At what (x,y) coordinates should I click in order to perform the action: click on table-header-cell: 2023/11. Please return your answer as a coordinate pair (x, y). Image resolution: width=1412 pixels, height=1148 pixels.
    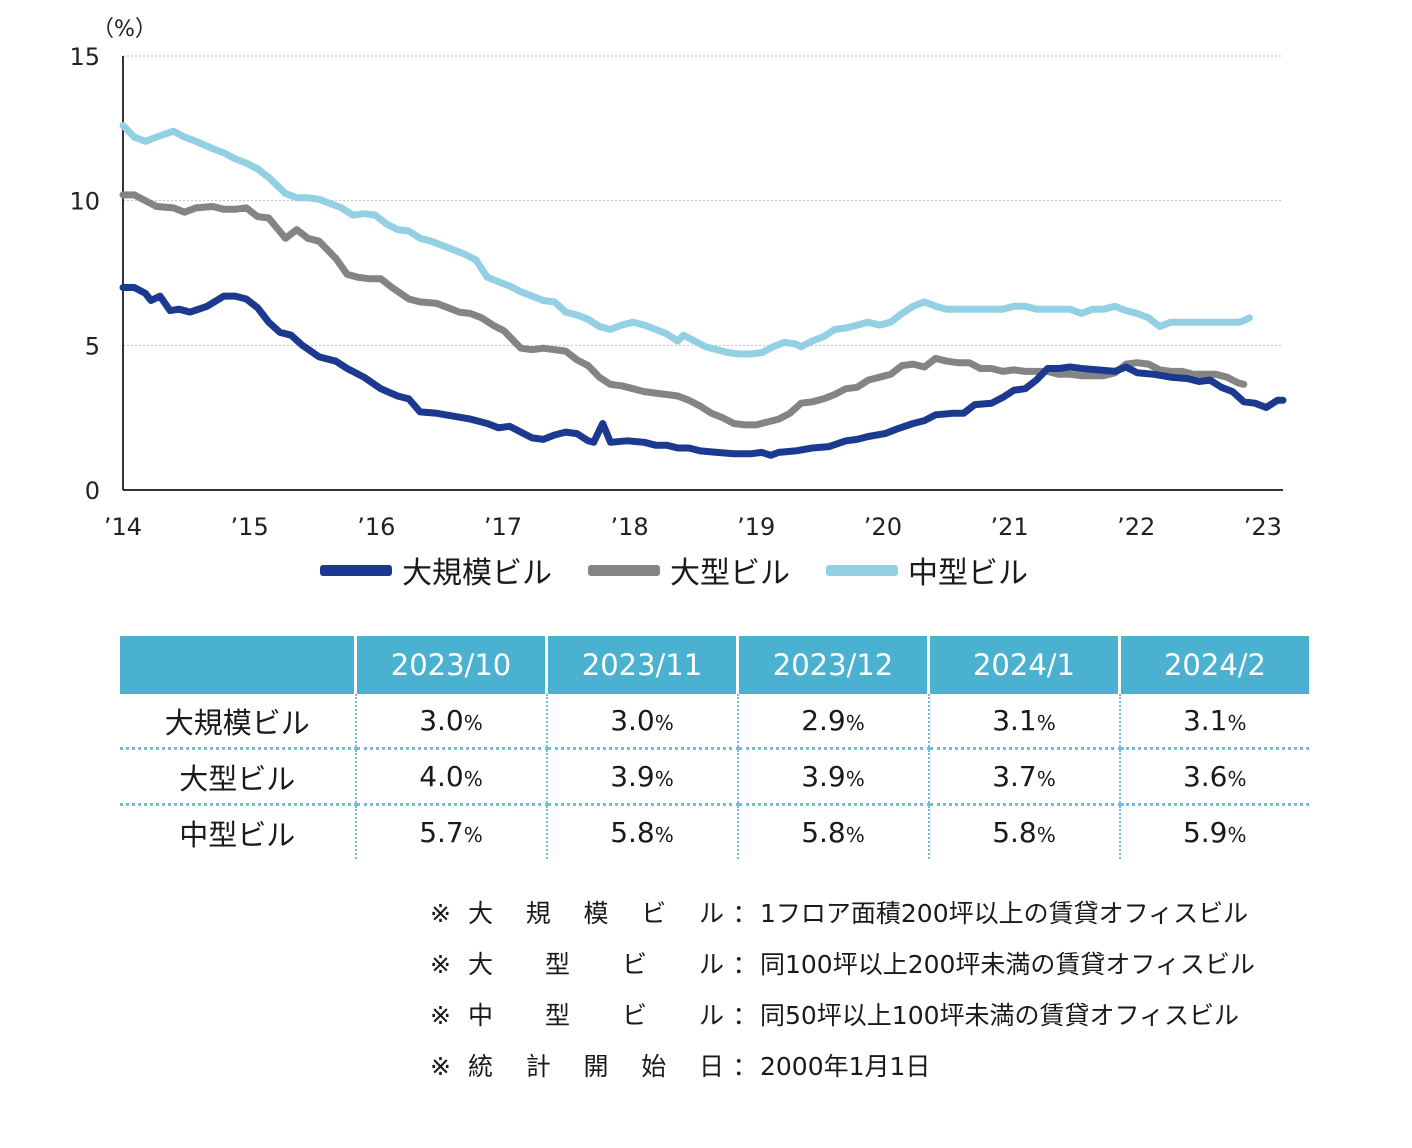
    Looking at the image, I should click on (641, 665).